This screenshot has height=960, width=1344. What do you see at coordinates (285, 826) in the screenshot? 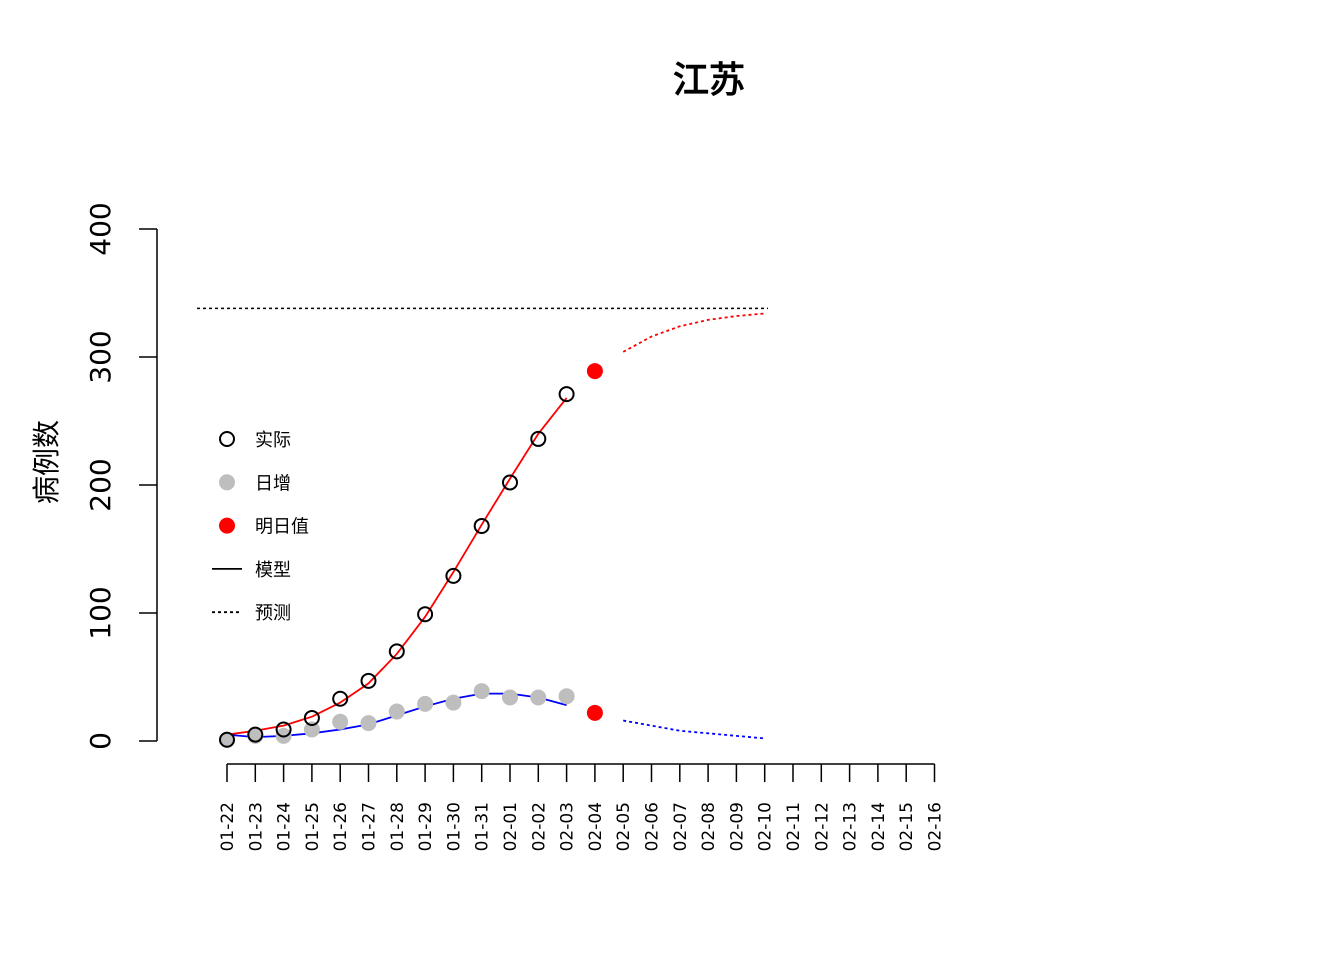
I see `x-tick-label: 01-24` at bounding box center [285, 826].